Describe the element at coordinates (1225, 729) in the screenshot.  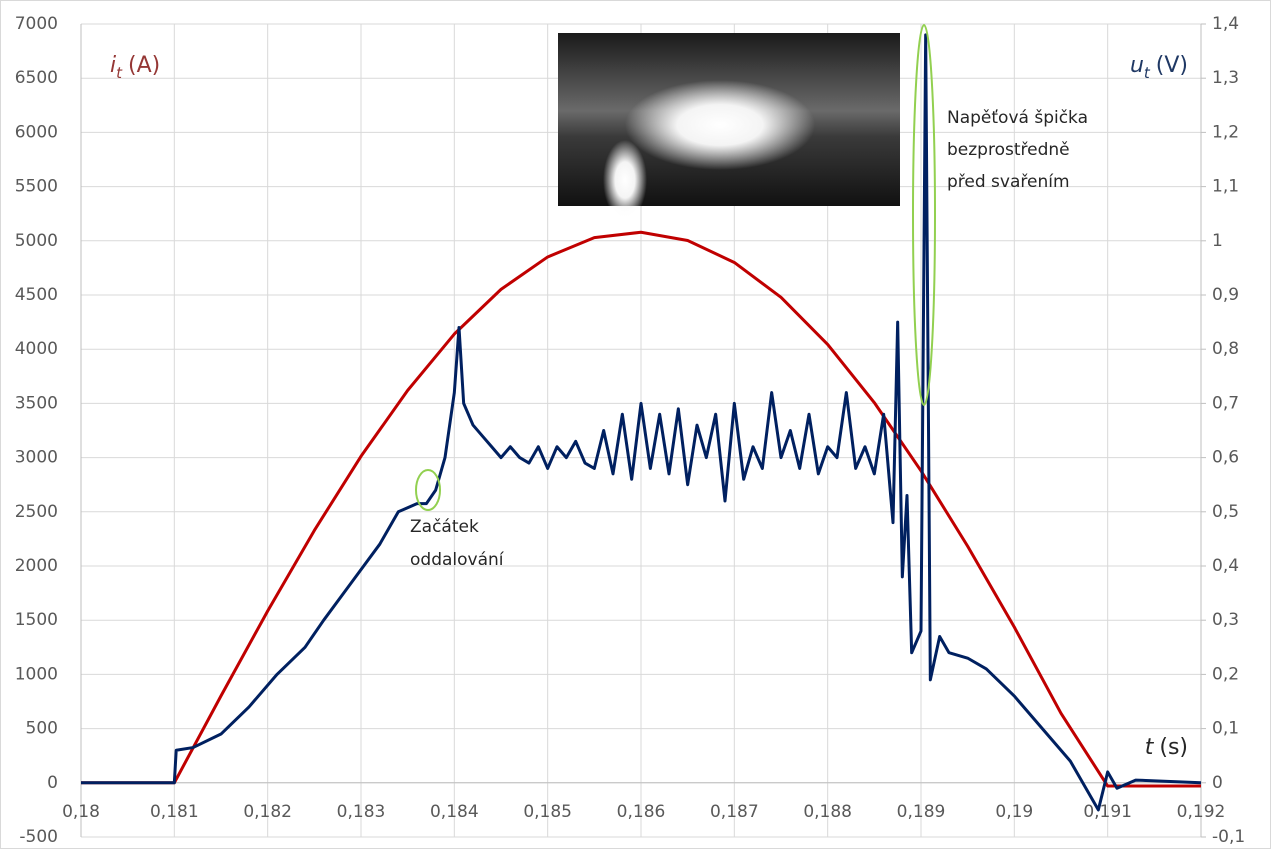
I see `y2-tick-label: 0,1` at that location.